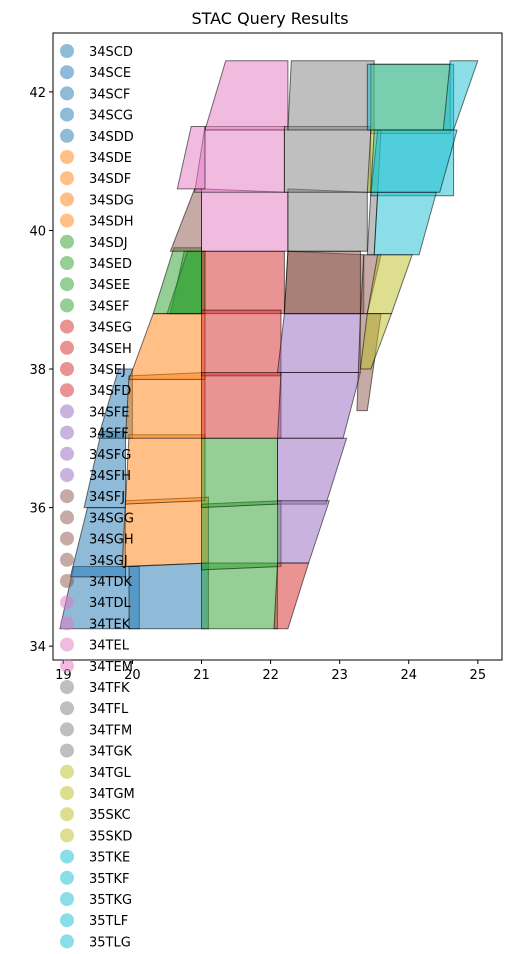 The height and width of the screenshot is (954, 512). I want to click on legend-label: 34SGJ, so click(108, 561).